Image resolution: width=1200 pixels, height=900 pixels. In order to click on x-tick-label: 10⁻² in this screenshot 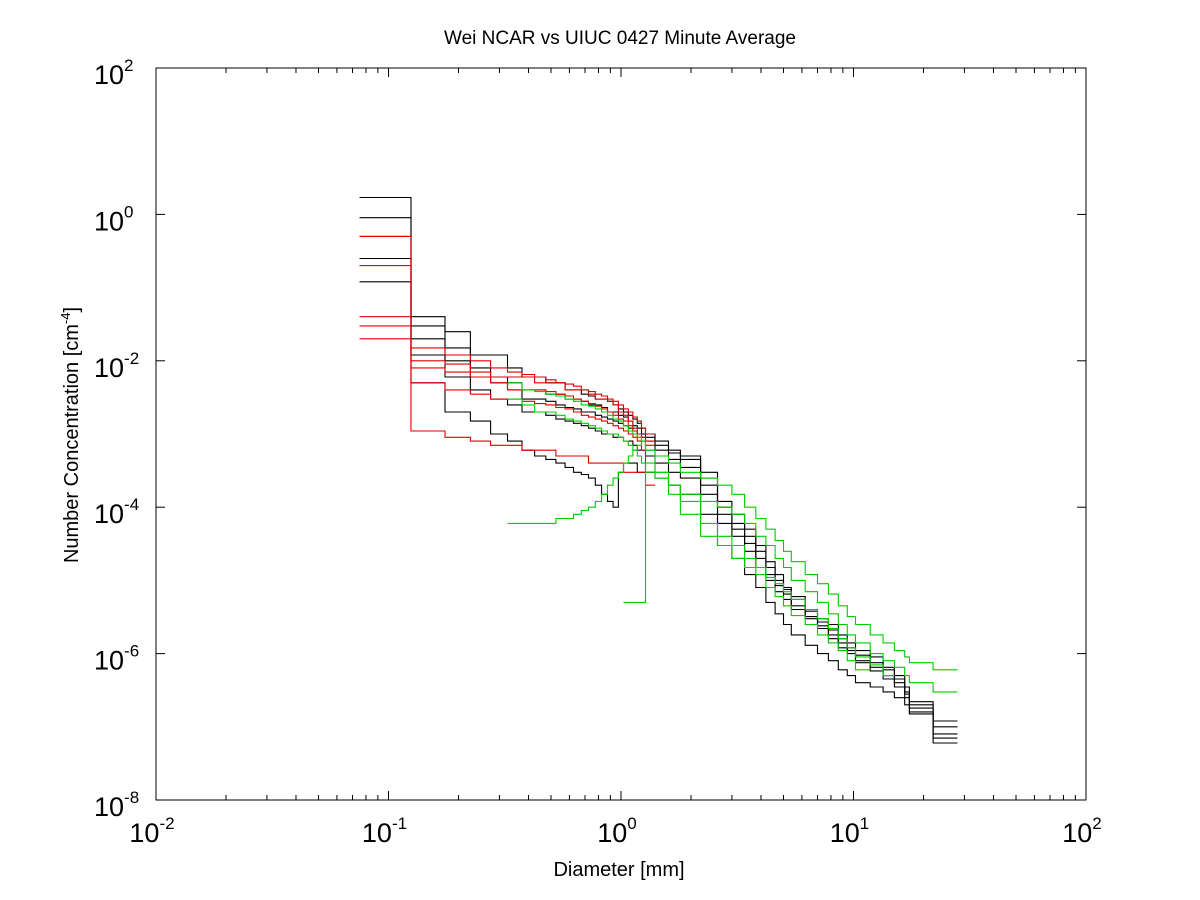, I will do `click(151, 831)`.